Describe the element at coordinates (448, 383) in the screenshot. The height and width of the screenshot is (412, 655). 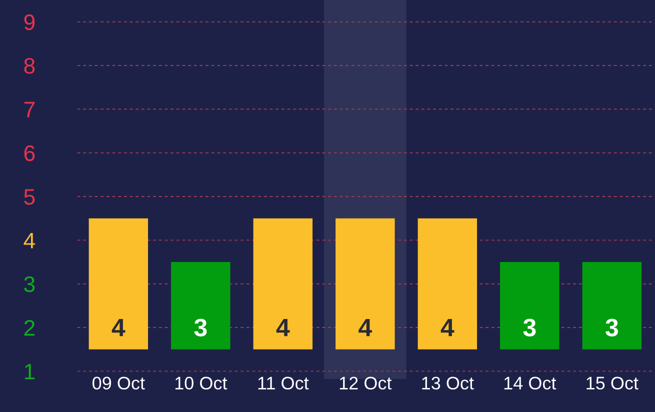
I see `x-tick-label: 13 Oct` at that location.